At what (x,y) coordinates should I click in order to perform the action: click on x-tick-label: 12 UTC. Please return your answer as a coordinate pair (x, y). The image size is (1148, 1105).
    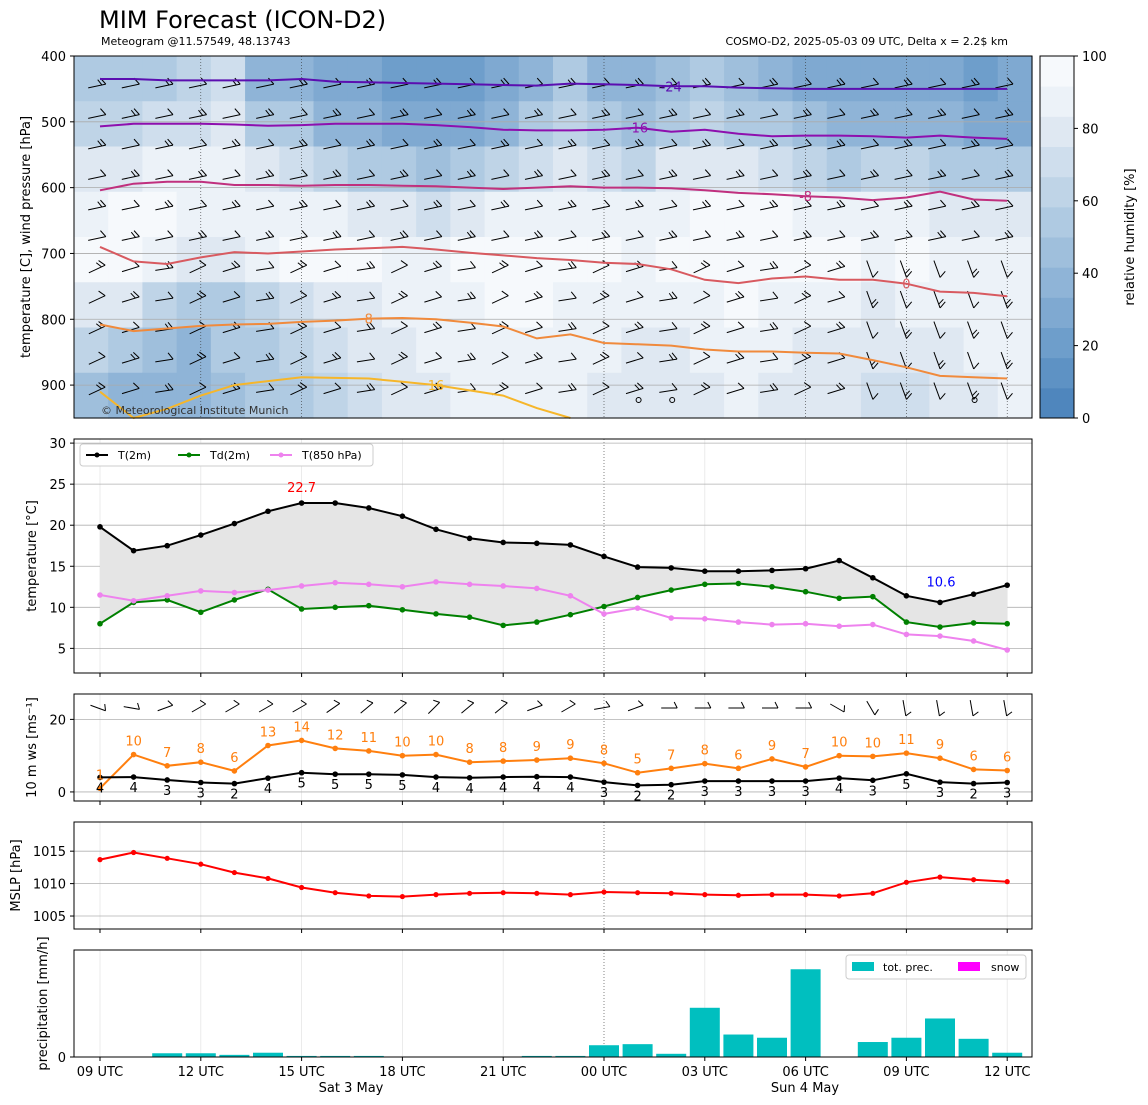
    Looking at the image, I should click on (201, 1072).